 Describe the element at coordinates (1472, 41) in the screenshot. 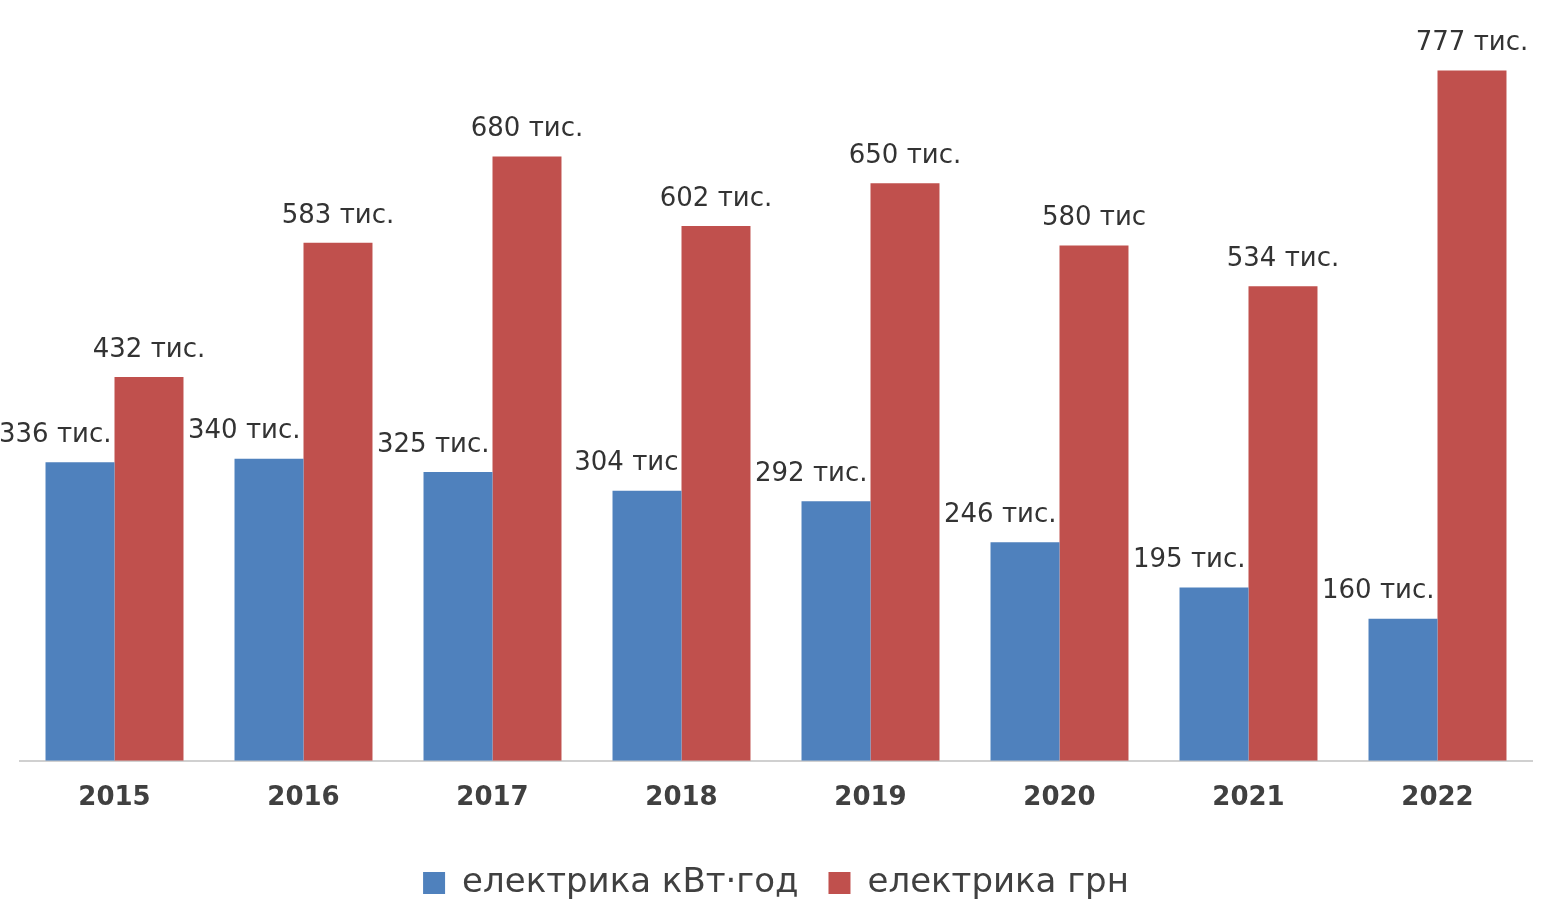

I see `data-label: 777 тис.` at that location.